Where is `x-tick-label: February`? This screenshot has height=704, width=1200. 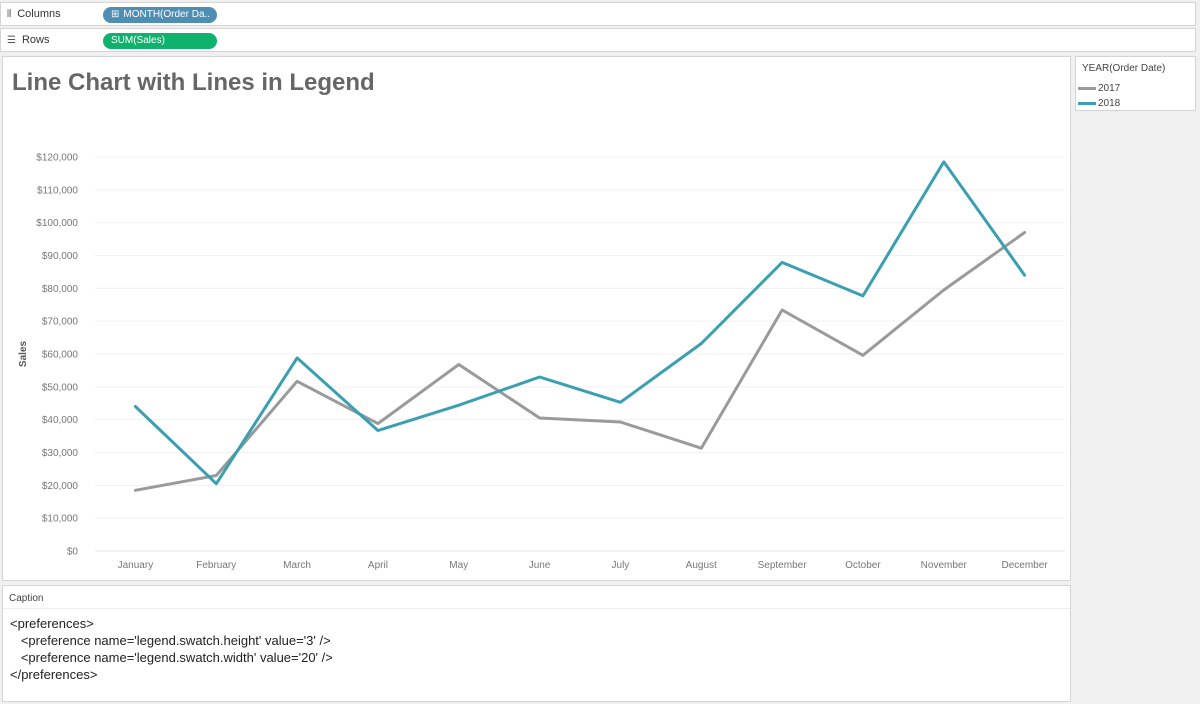
x-tick-label: February is located at coordinates (216, 565).